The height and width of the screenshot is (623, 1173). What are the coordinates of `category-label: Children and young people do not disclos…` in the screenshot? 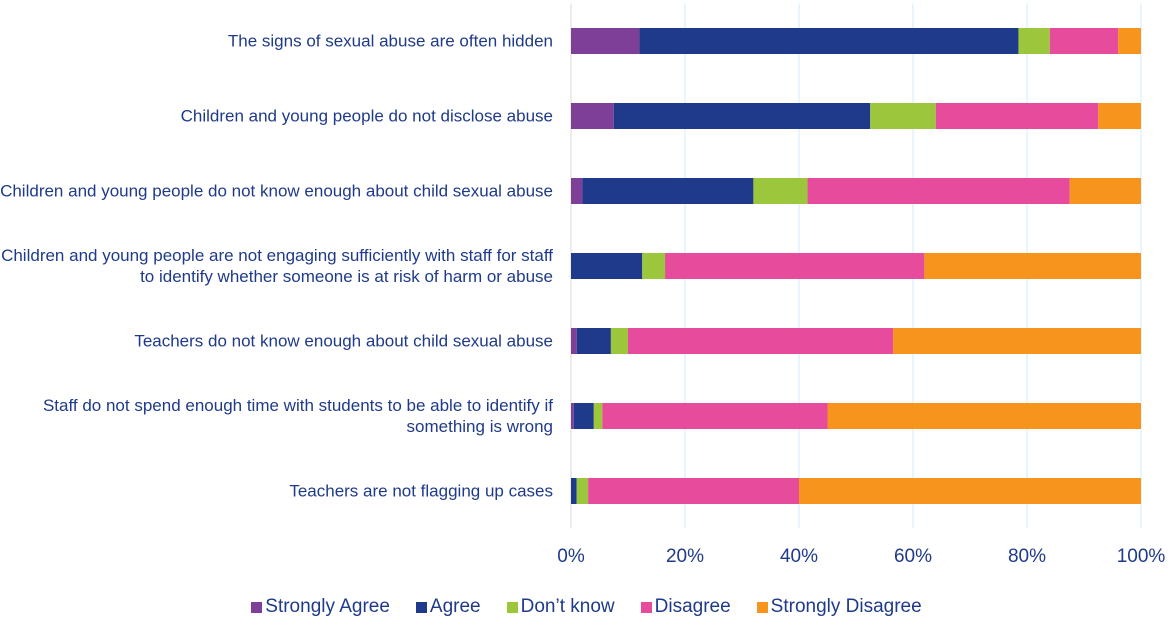 It's located at (366, 116).